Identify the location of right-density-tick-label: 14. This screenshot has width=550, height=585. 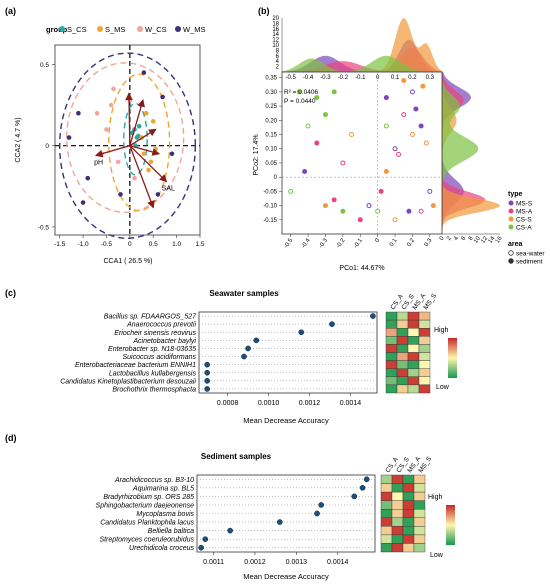
(492, 239).